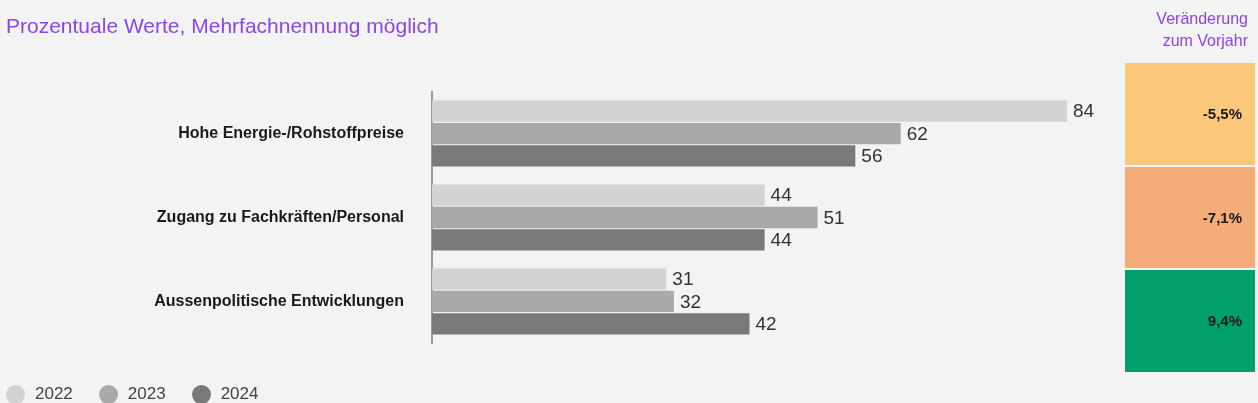  What do you see at coordinates (917, 133) in the screenshot?
I see `data-label: 62` at bounding box center [917, 133].